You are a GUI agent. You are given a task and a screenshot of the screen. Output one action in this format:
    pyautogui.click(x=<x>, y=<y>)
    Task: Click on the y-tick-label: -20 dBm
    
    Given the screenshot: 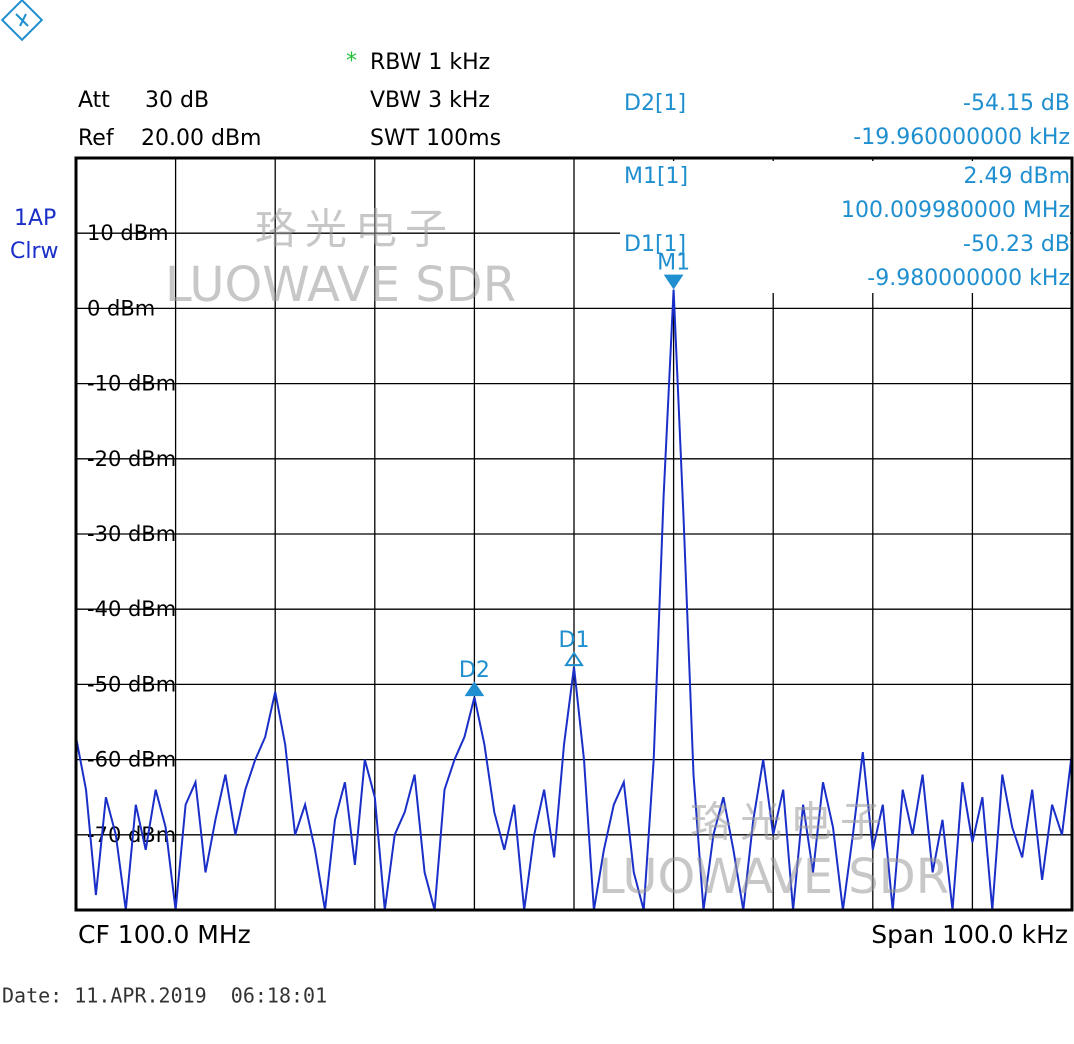 What is the action you would take?
    pyautogui.click(x=131, y=459)
    